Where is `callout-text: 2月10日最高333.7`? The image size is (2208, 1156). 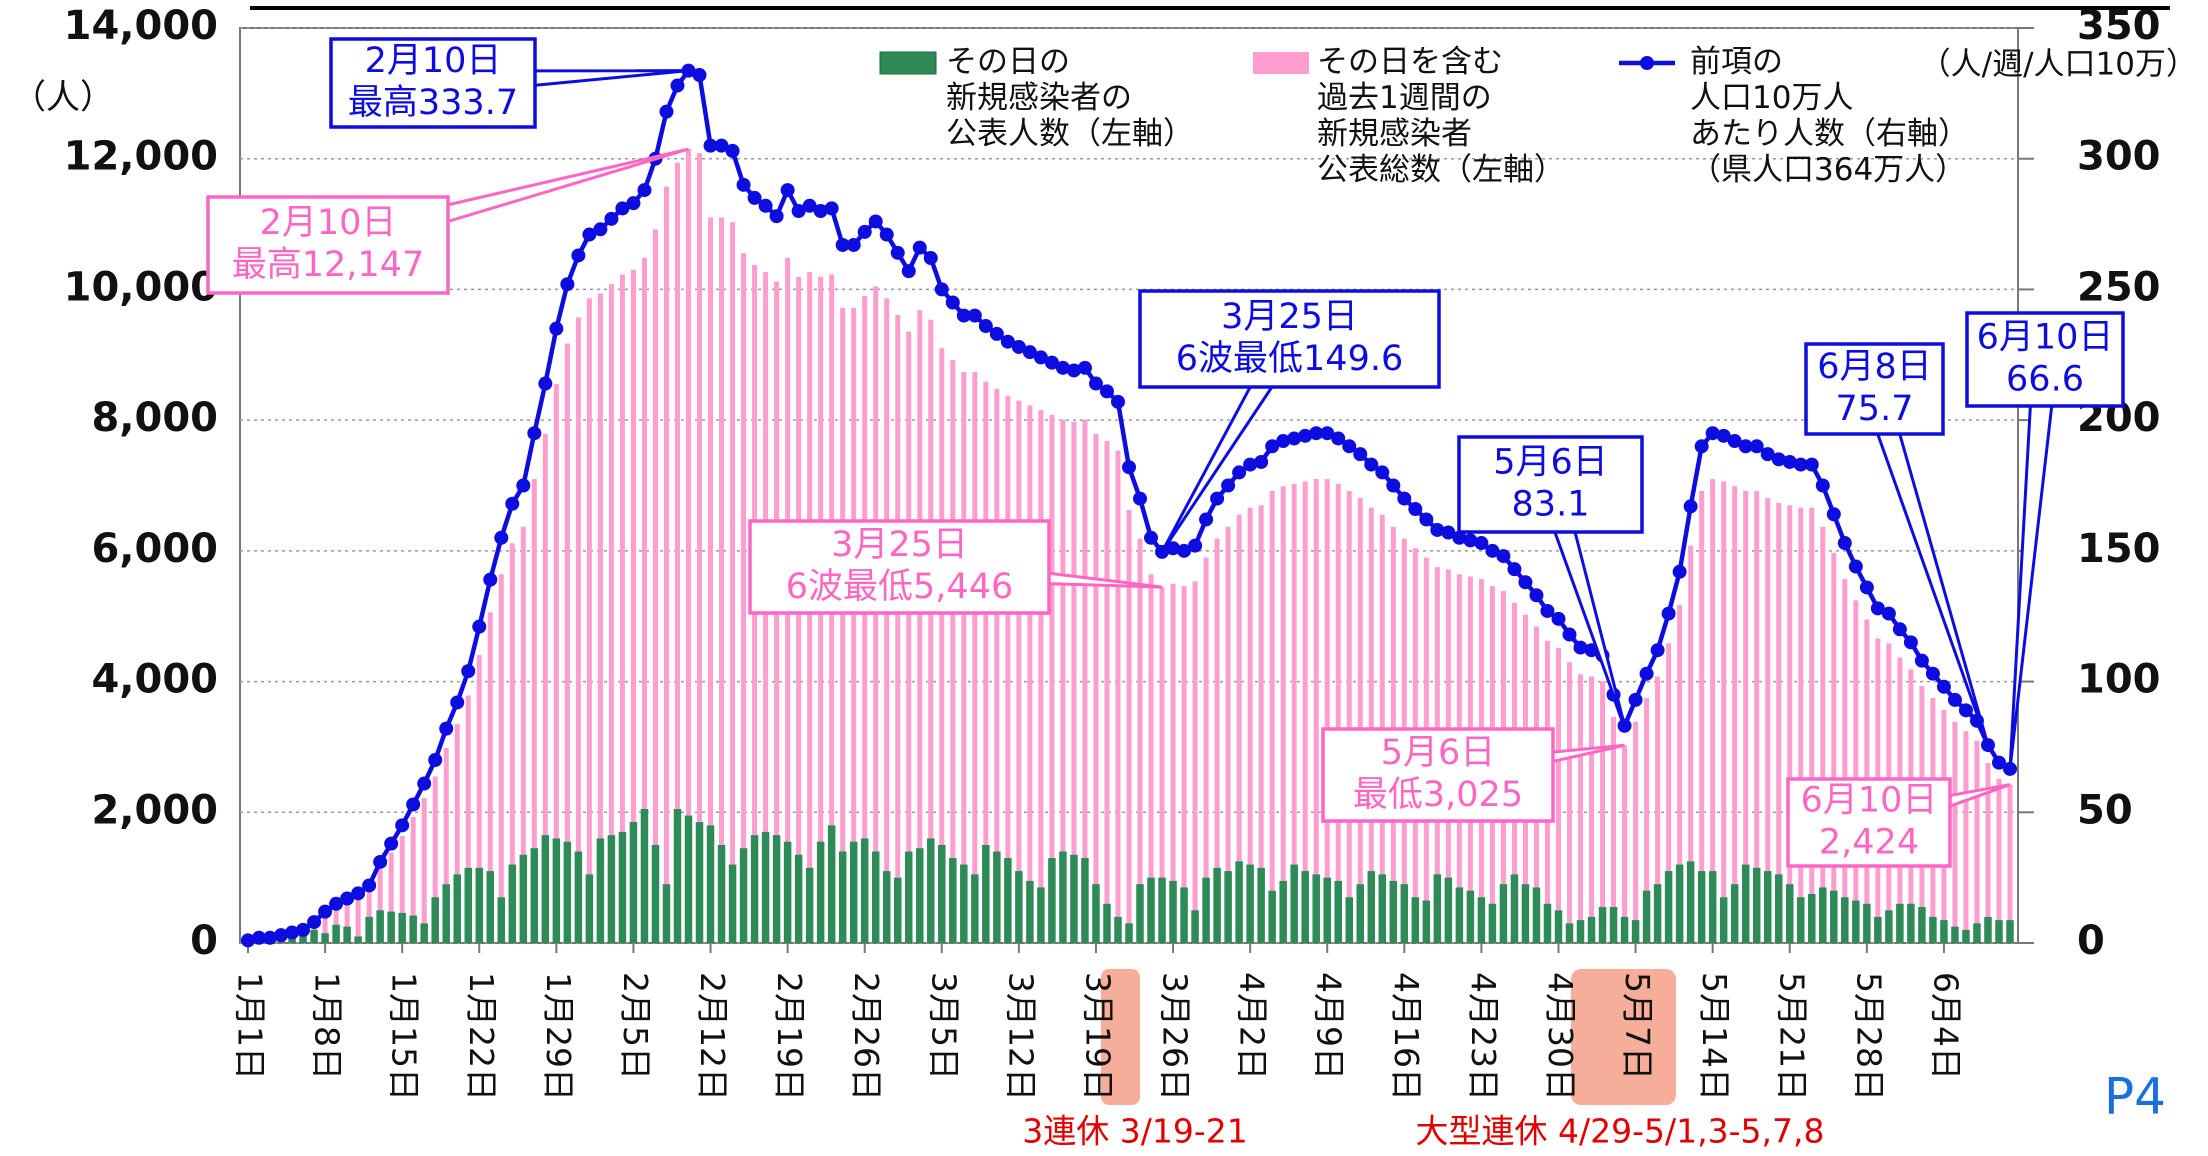
callout-text: 2月10日最高333.7 is located at coordinates (433, 82).